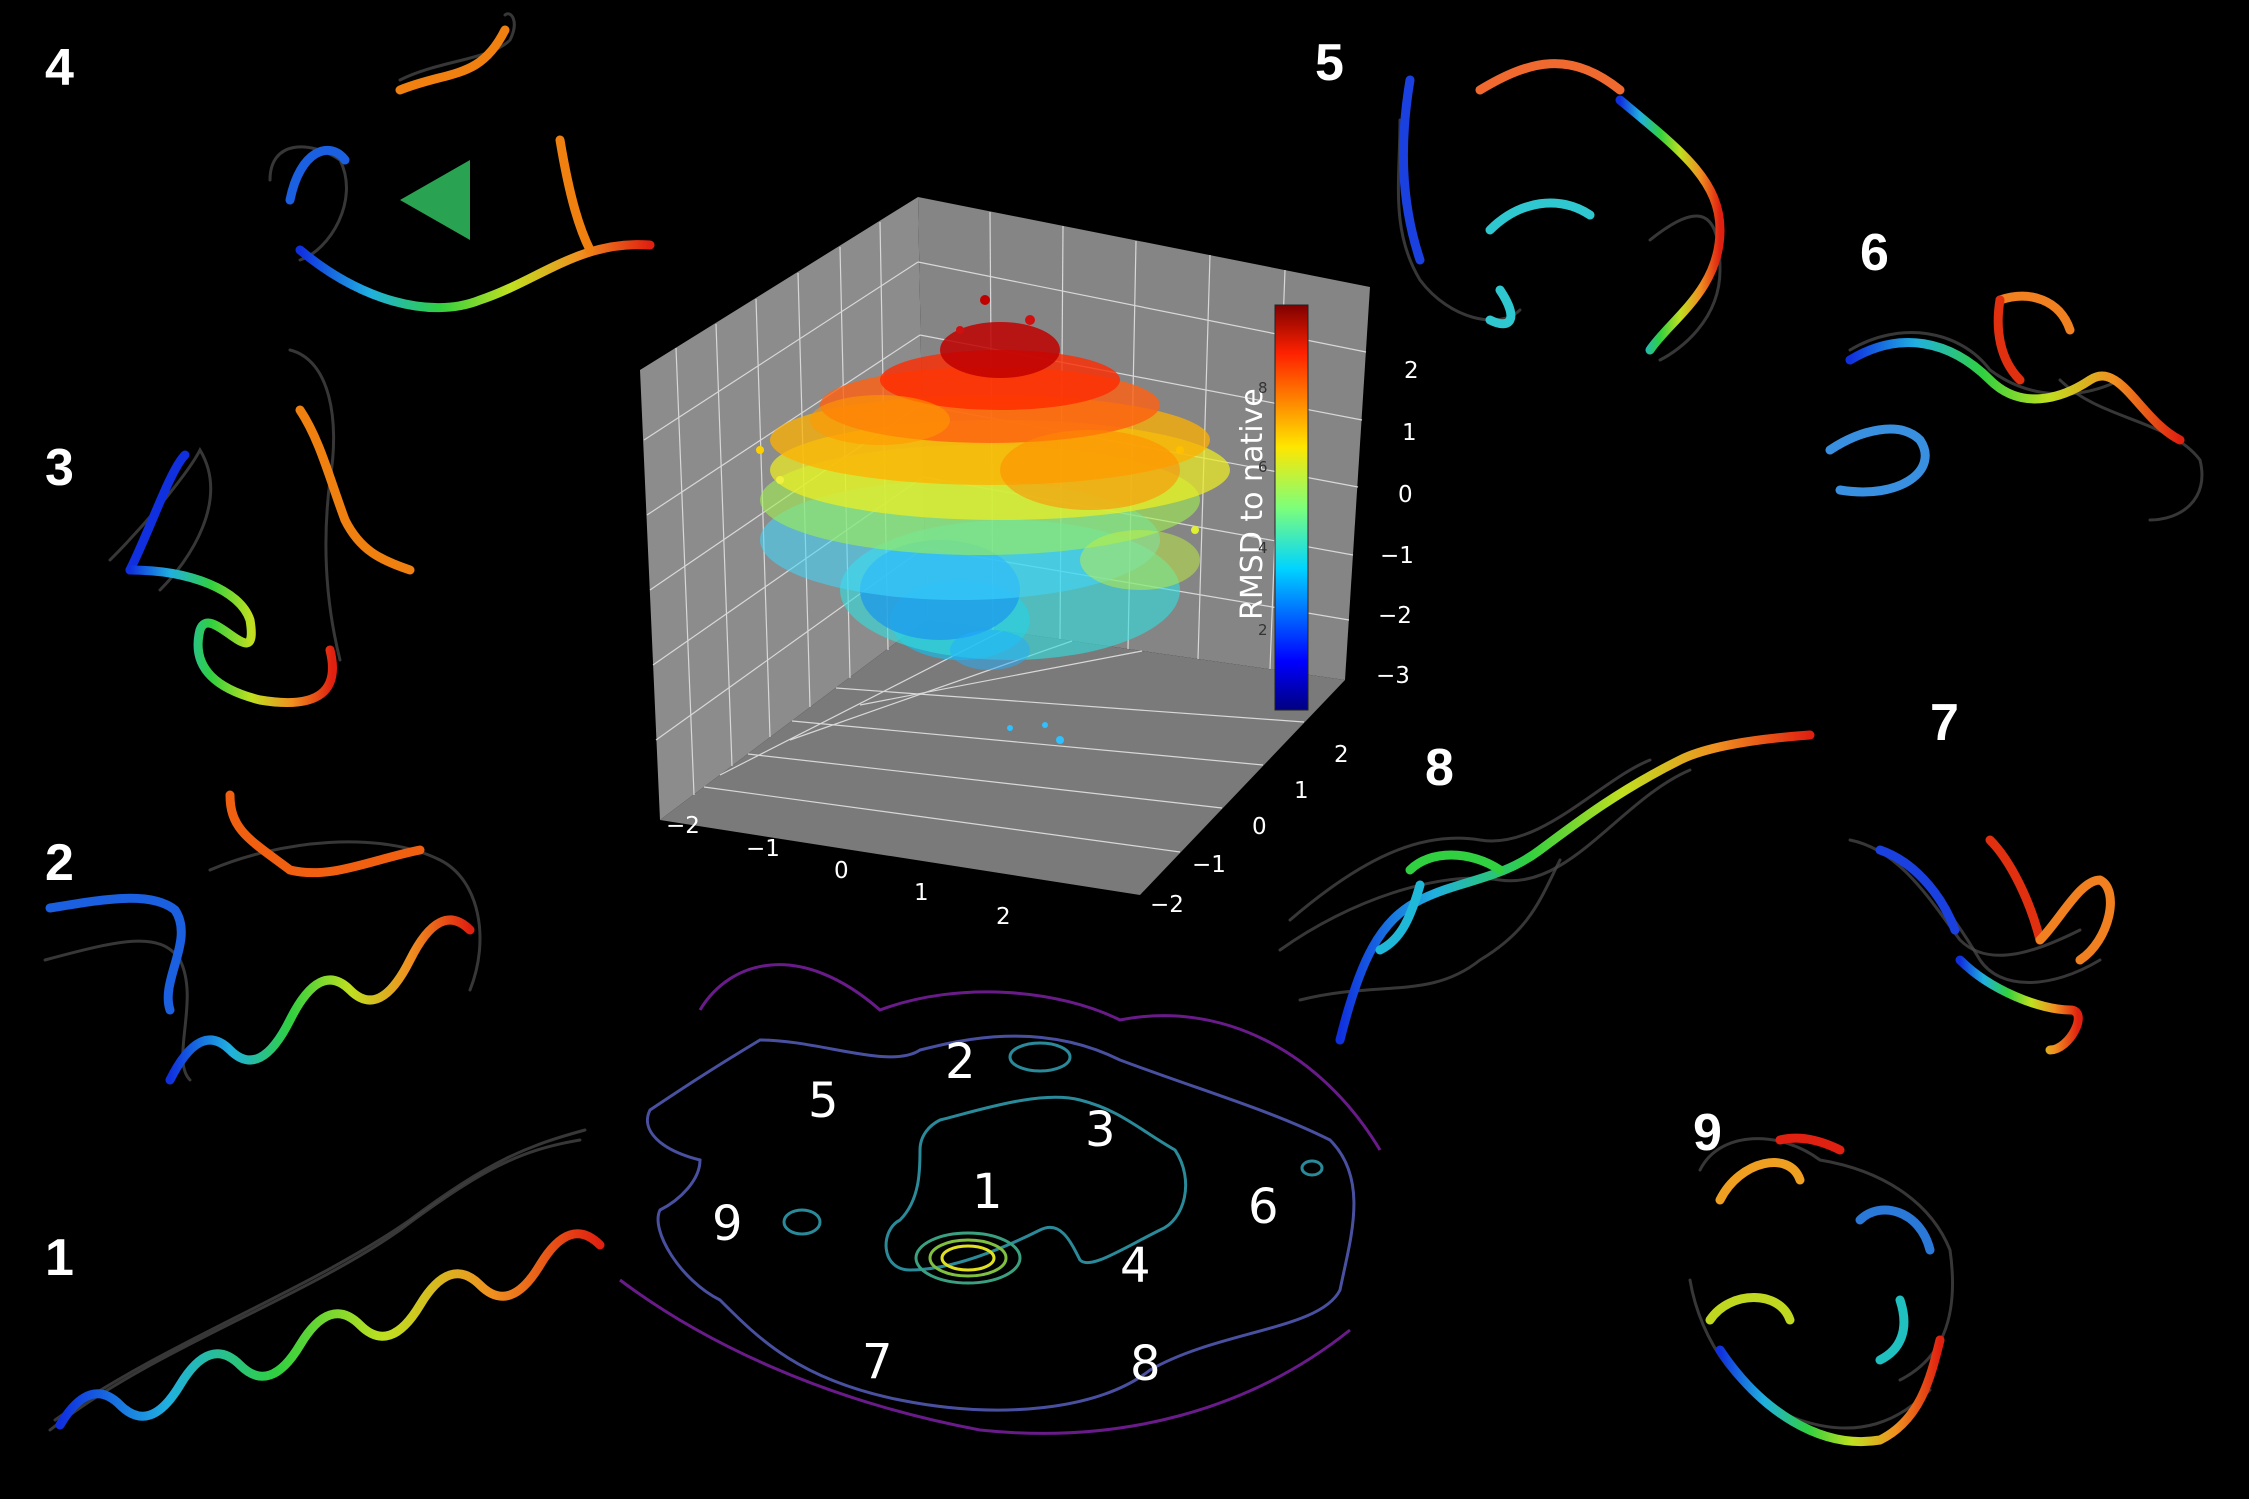 The height and width of the screenshot is (1499, 2249). What do you see at coordinates (921, 893) in the screenshot?
I see `x-tick: 1` at bounding box center [921, 893].